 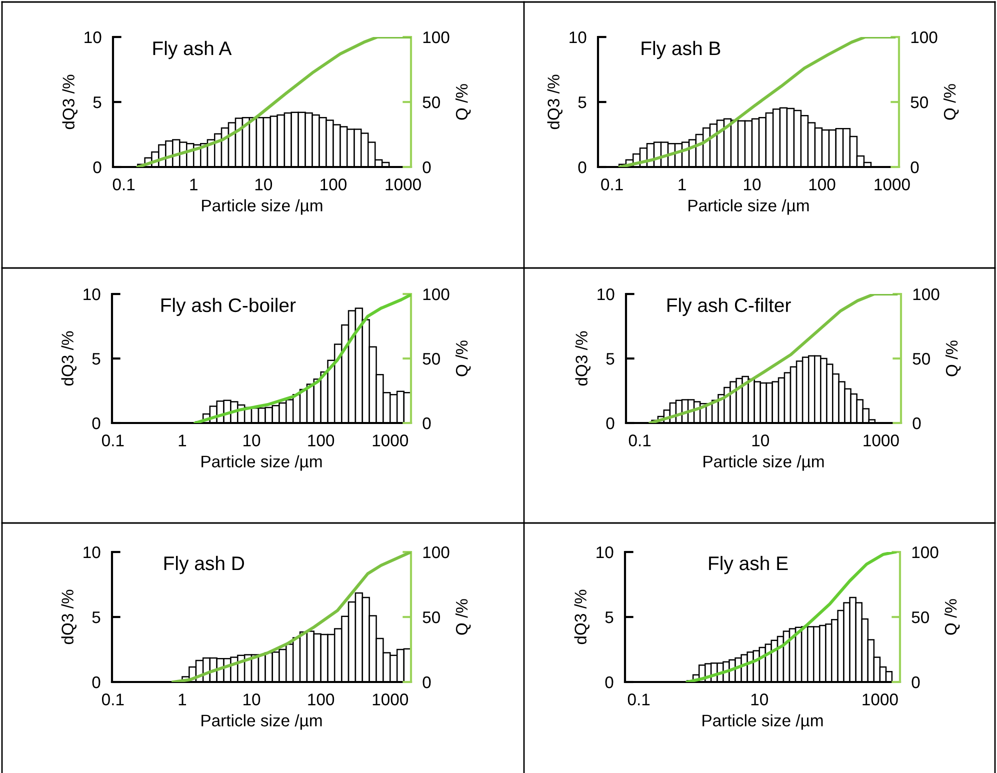 What do you see at coordinates (228, 307) in the screenshot?
I see `chart-title: Fly ash C-boiler` at bounding box center [228, 307].